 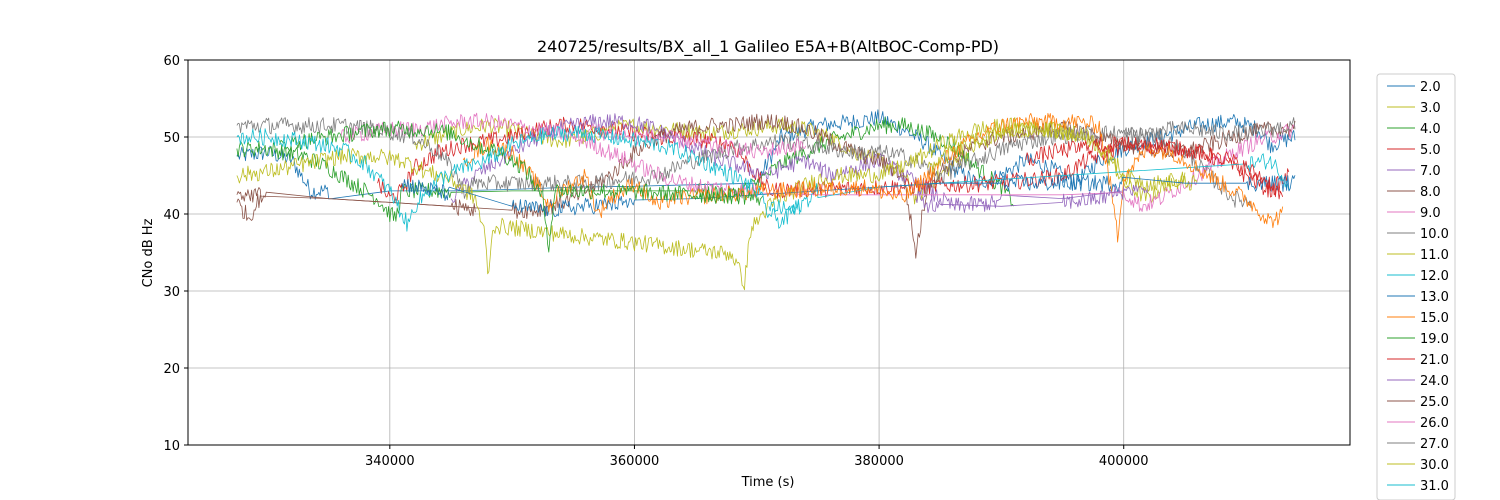 What do you see at coordinates (1434, 444) in the screenshot?
I see `legend-label: 27.0` at bounding box center [1434, 444].